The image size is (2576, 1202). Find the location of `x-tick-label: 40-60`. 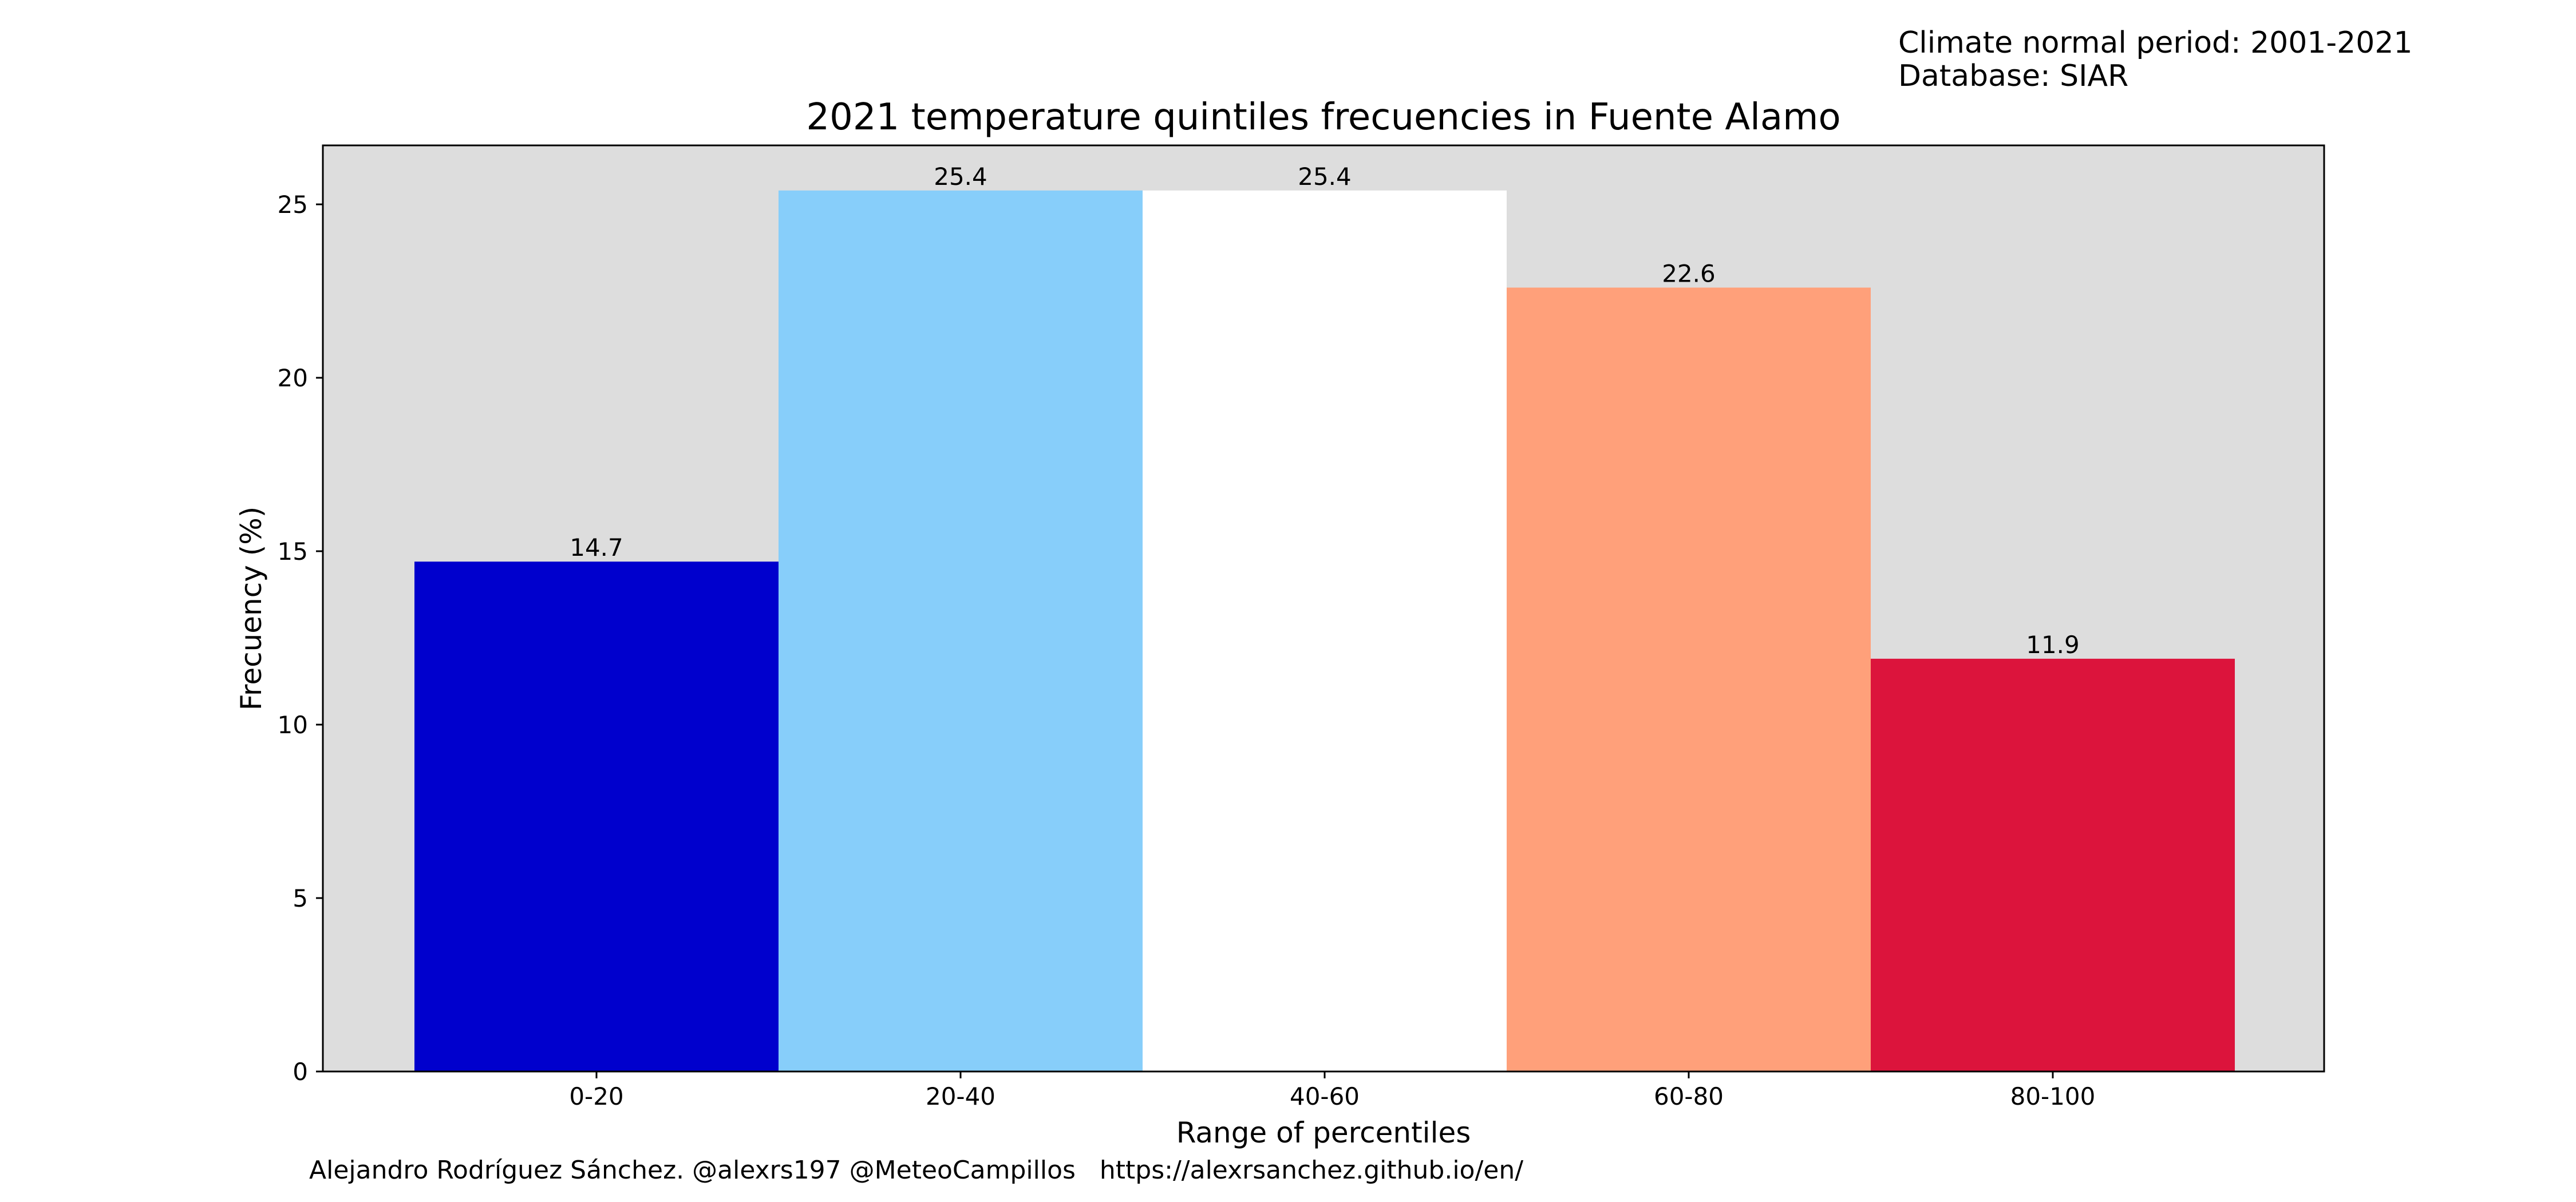

x-tick-label: 40-60 is located at coordinates (1325, 1096).